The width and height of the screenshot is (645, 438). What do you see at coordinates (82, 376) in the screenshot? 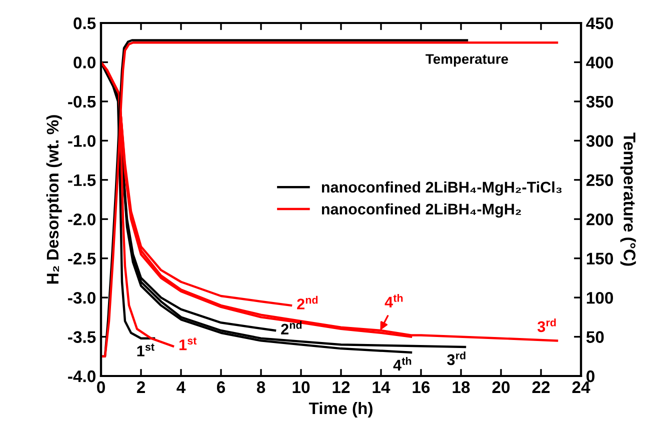
I see `y-tick-label: -4.0` at bounding box center [82, 376].